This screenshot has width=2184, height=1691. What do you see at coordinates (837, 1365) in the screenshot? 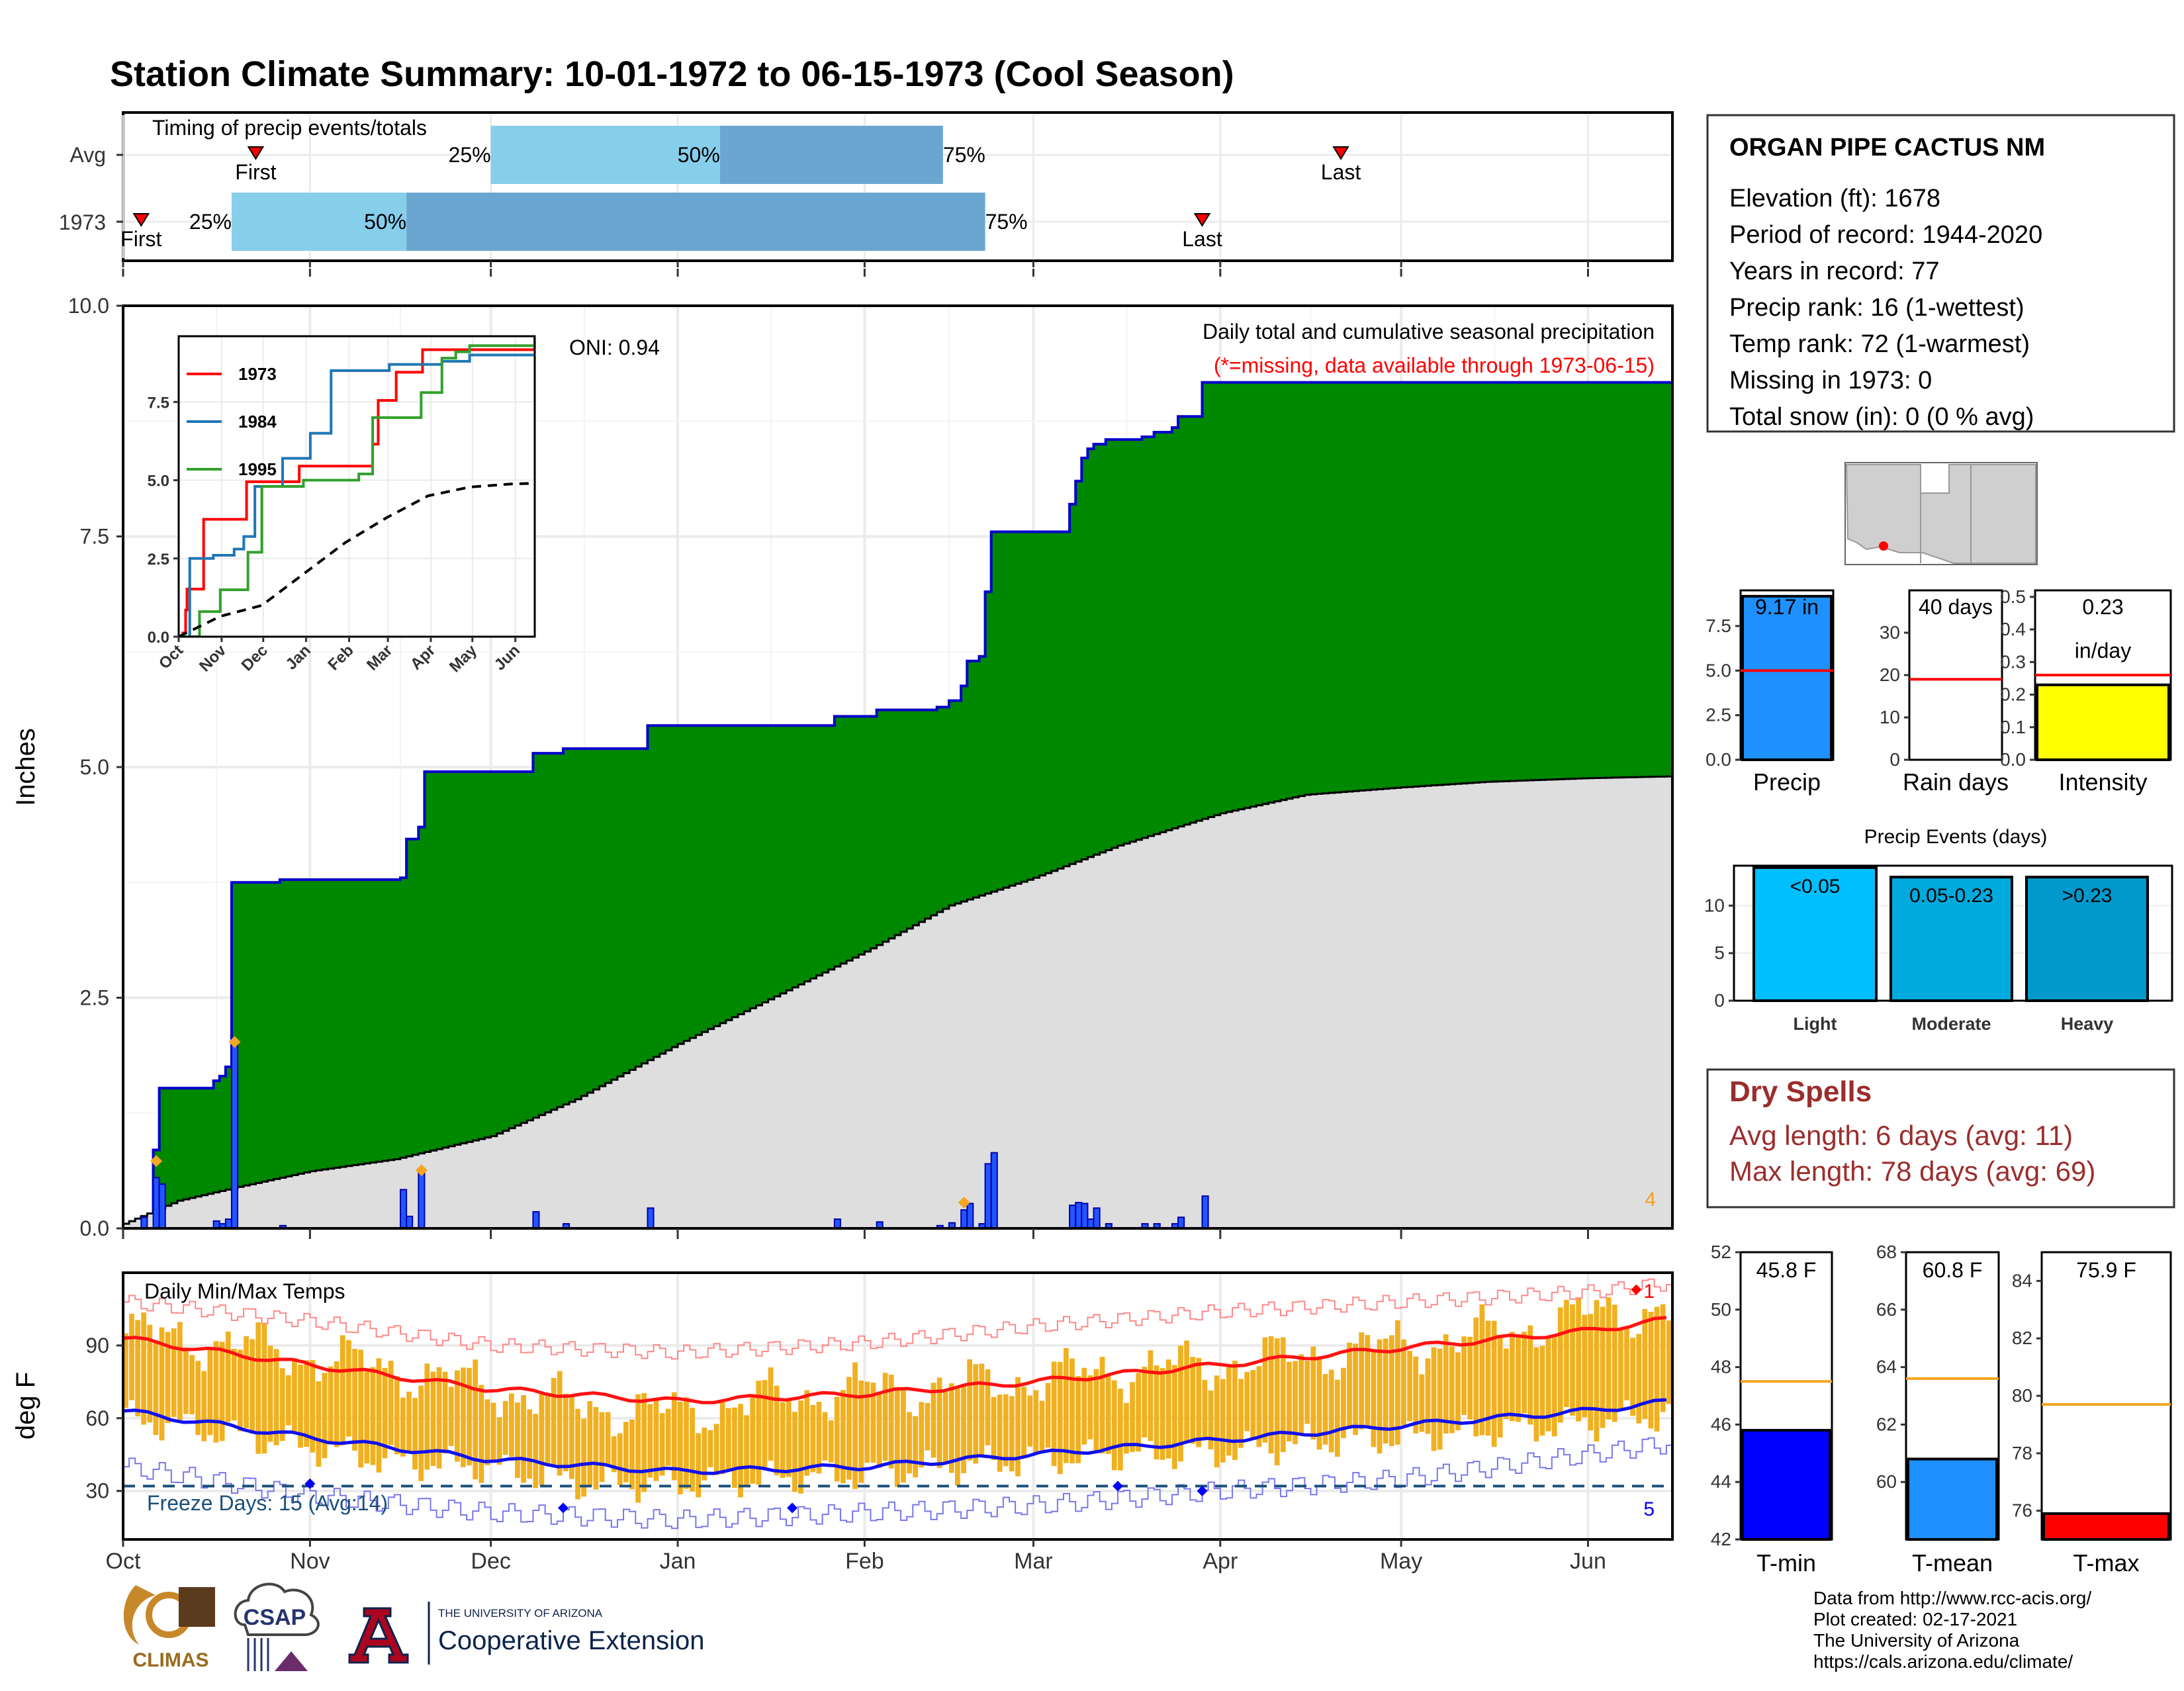
I see `temperature-y-axis: 30 60 90` at bounding box center [837, 1365].